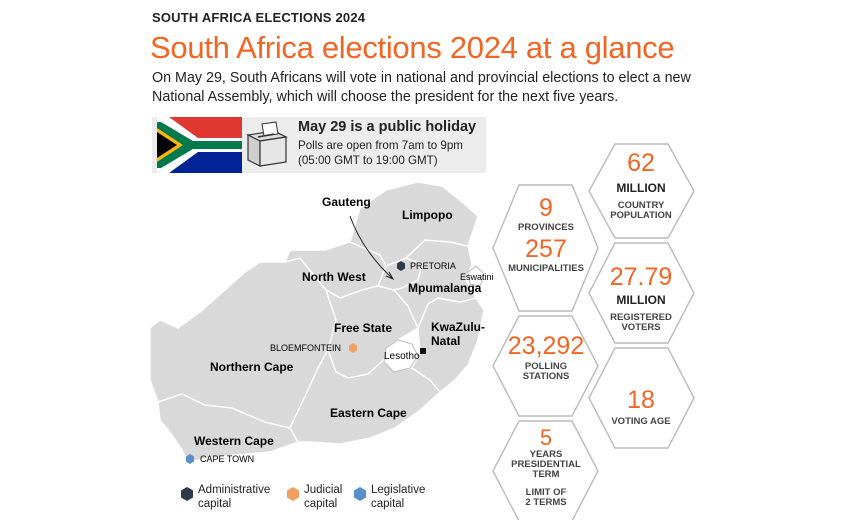 This screenshot has width=860, height=520. I want to click on page-title: South Africa elections 2024 at a glance, so click(412, 47).